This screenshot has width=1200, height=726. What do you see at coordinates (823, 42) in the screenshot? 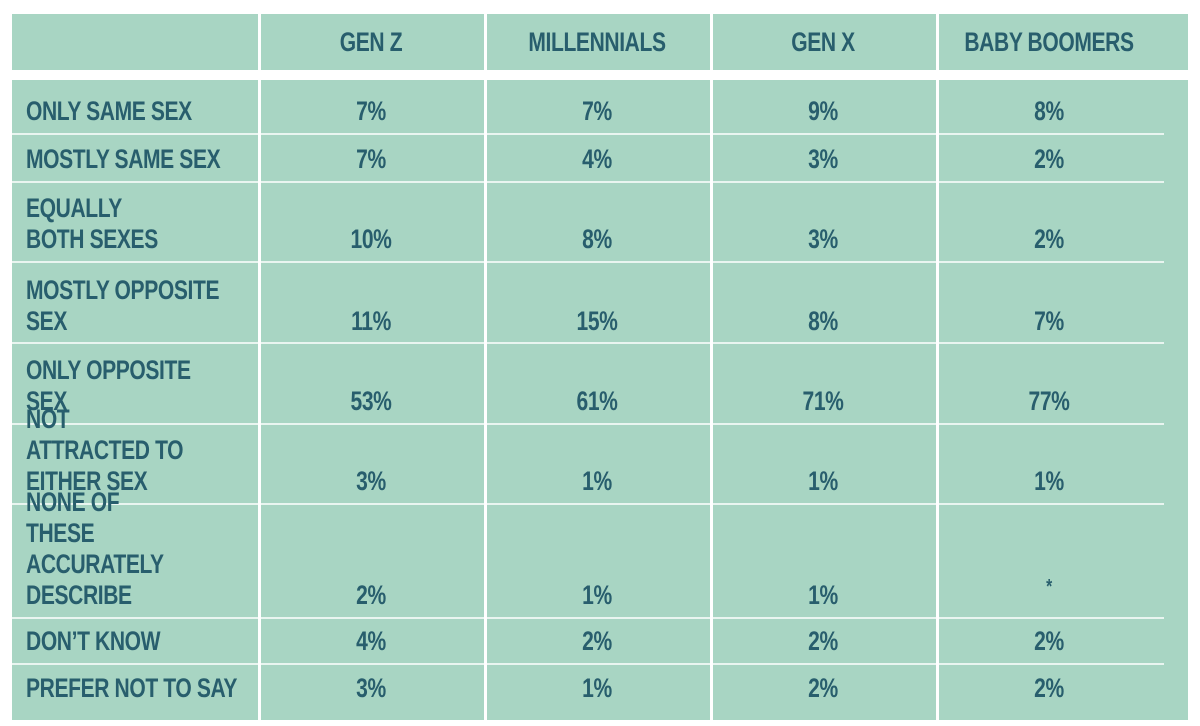
I see `column-header-gen-x: GEN X` at bounding box center [823, 42].